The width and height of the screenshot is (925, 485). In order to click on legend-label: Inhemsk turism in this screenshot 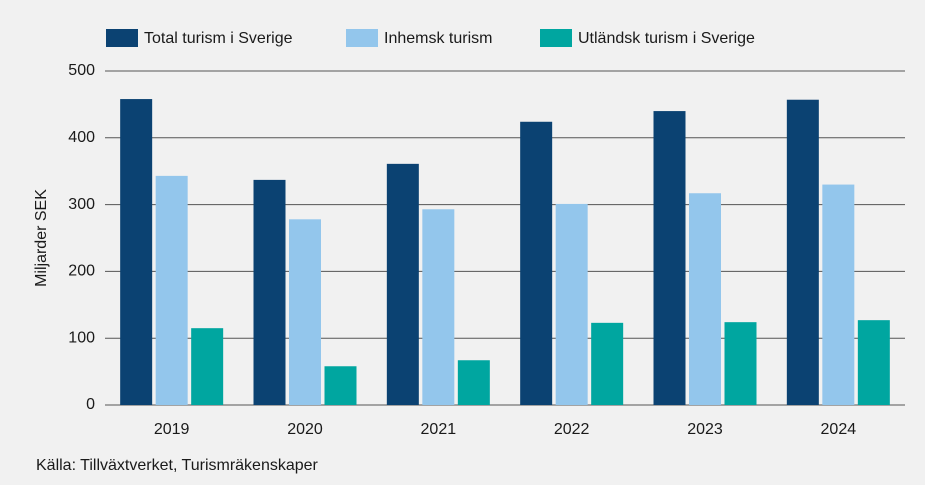, I will do `click(438, 38)`.